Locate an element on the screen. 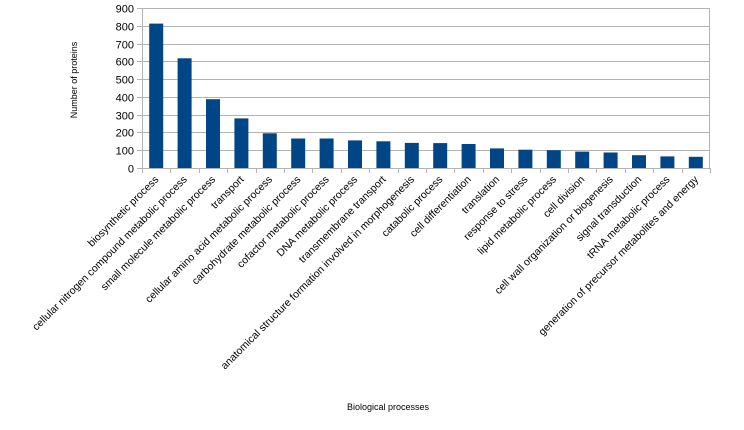 Image resolution: width=744 pixels, height=430 pixels. y-tick-label: 500 is located at coordinates (125, 81).